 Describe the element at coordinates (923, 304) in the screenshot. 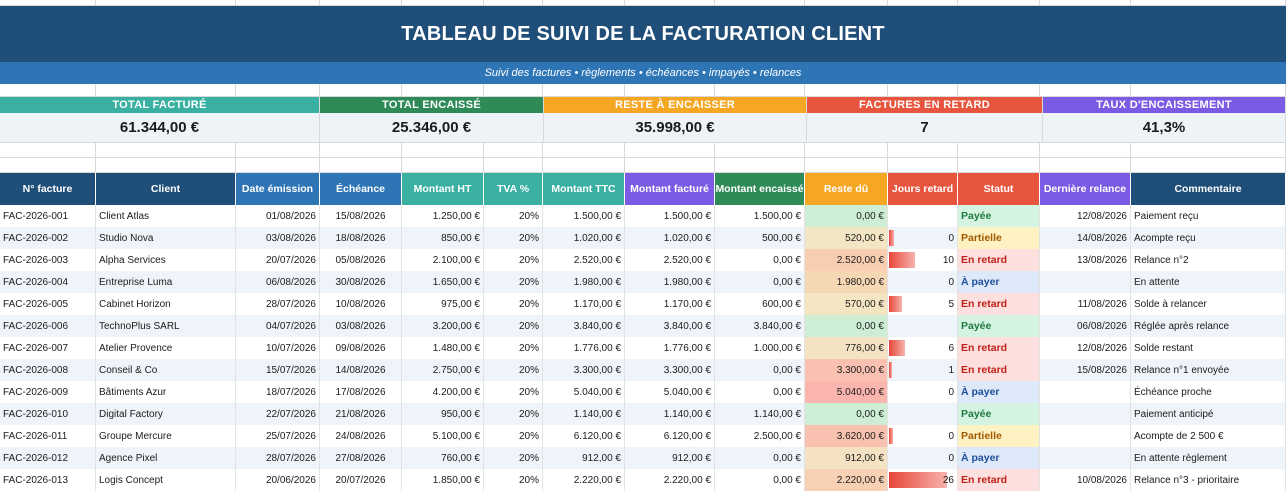

I see `days-late-cell: 5` at that location.